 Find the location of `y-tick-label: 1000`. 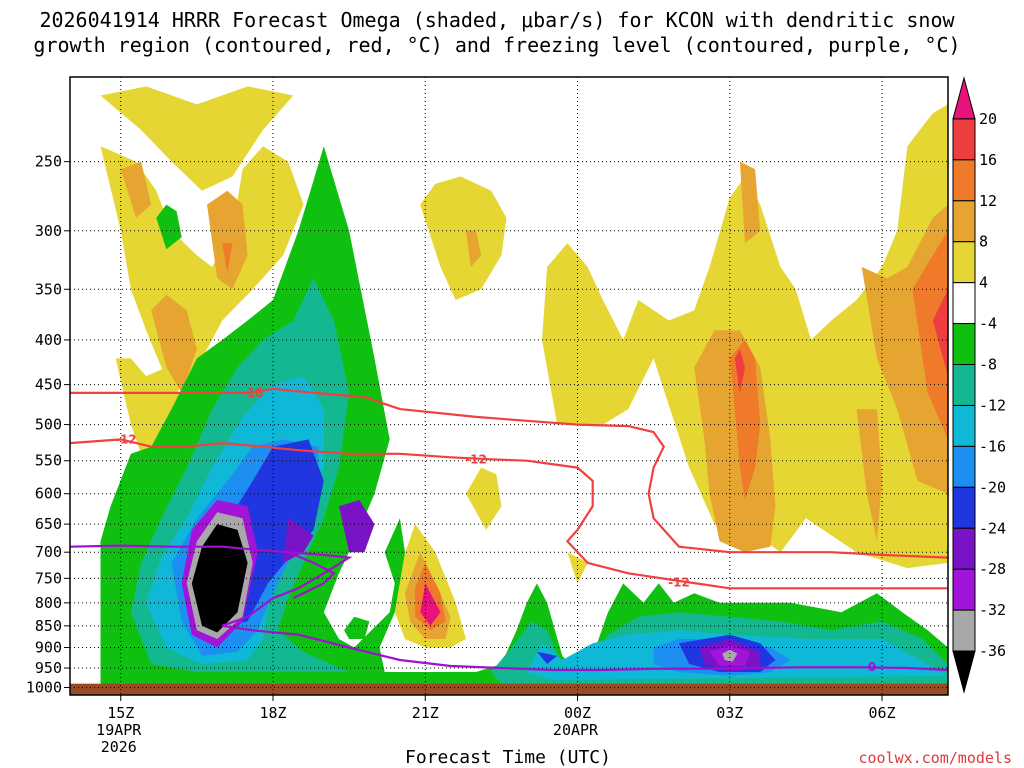

y-tick-label: 1000 is located at coordinates (44, 687).